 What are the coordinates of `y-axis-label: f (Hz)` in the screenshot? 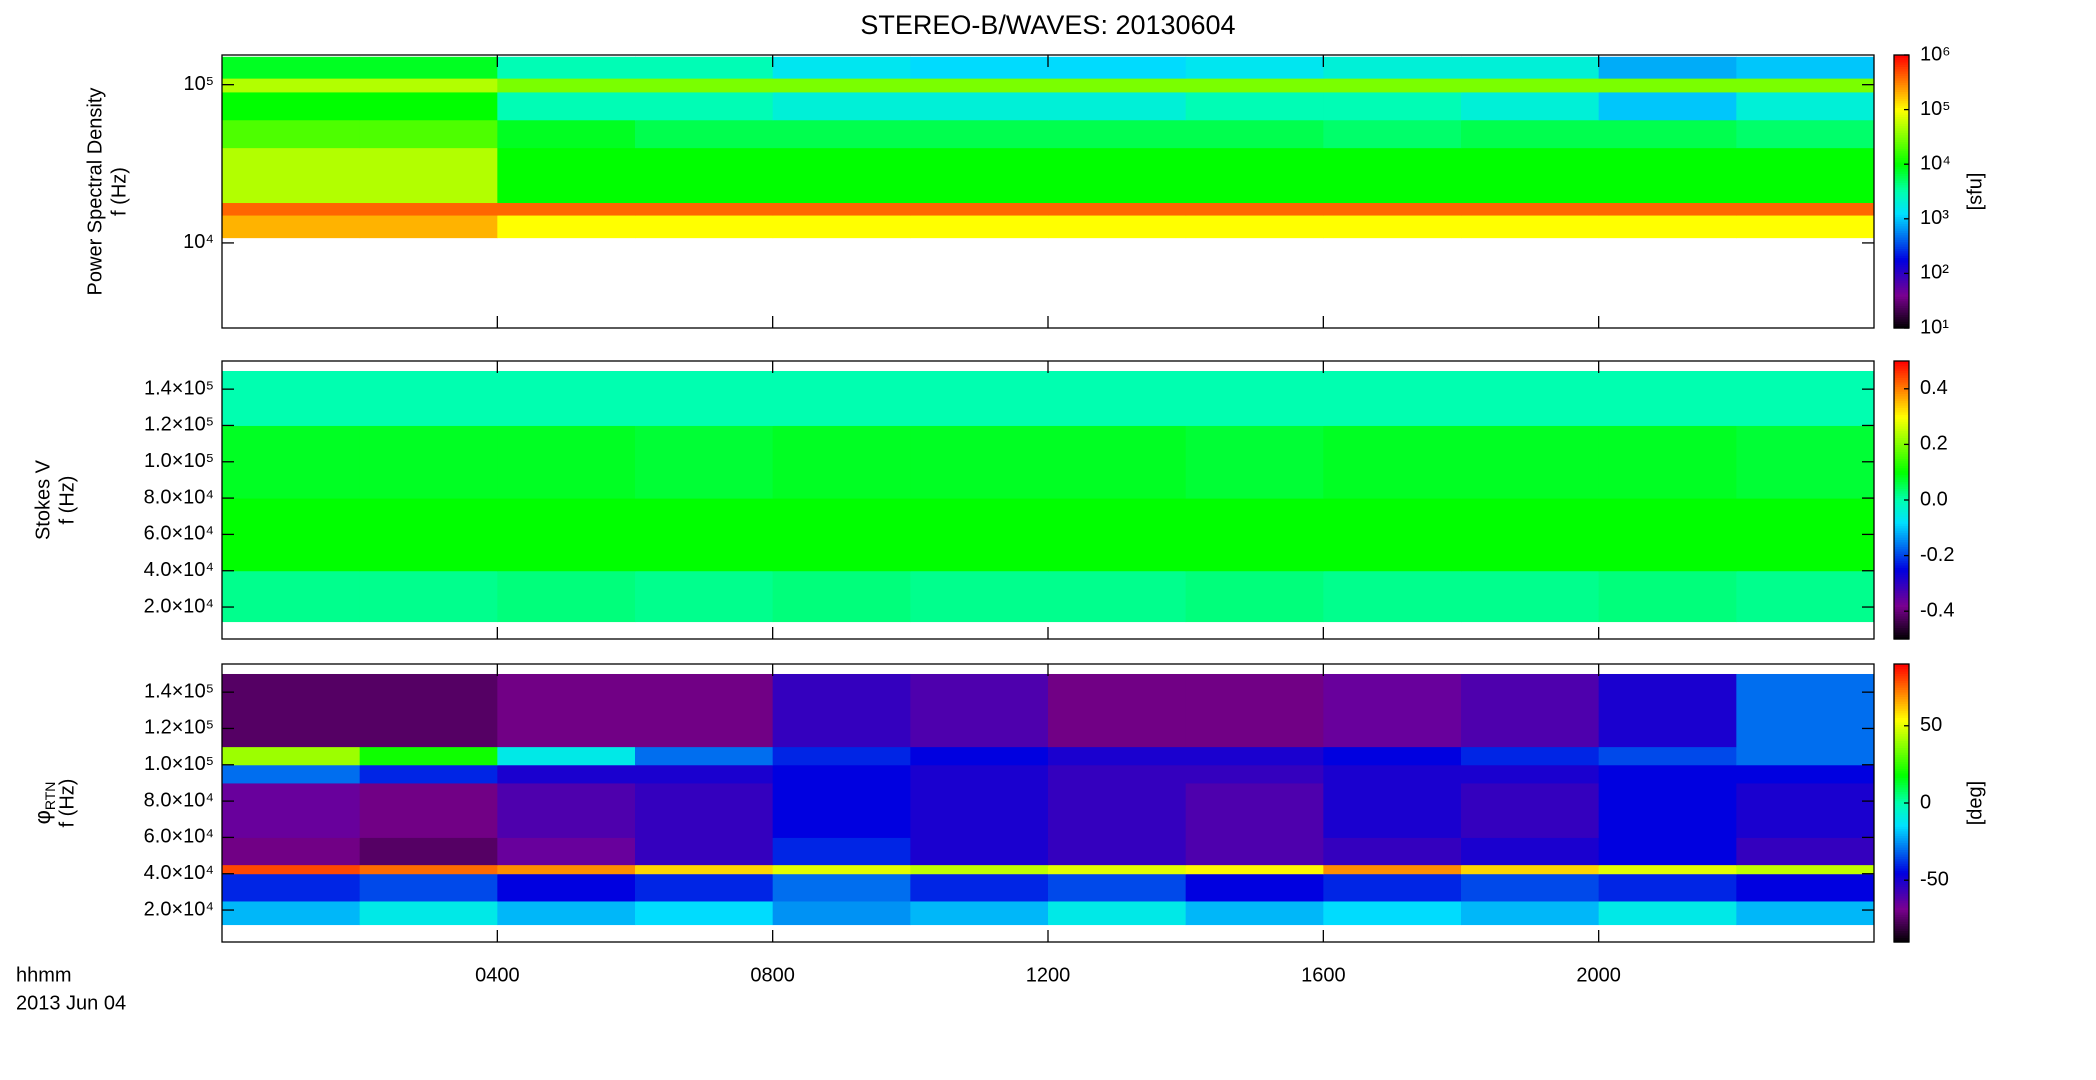 It's located at (67, 803).